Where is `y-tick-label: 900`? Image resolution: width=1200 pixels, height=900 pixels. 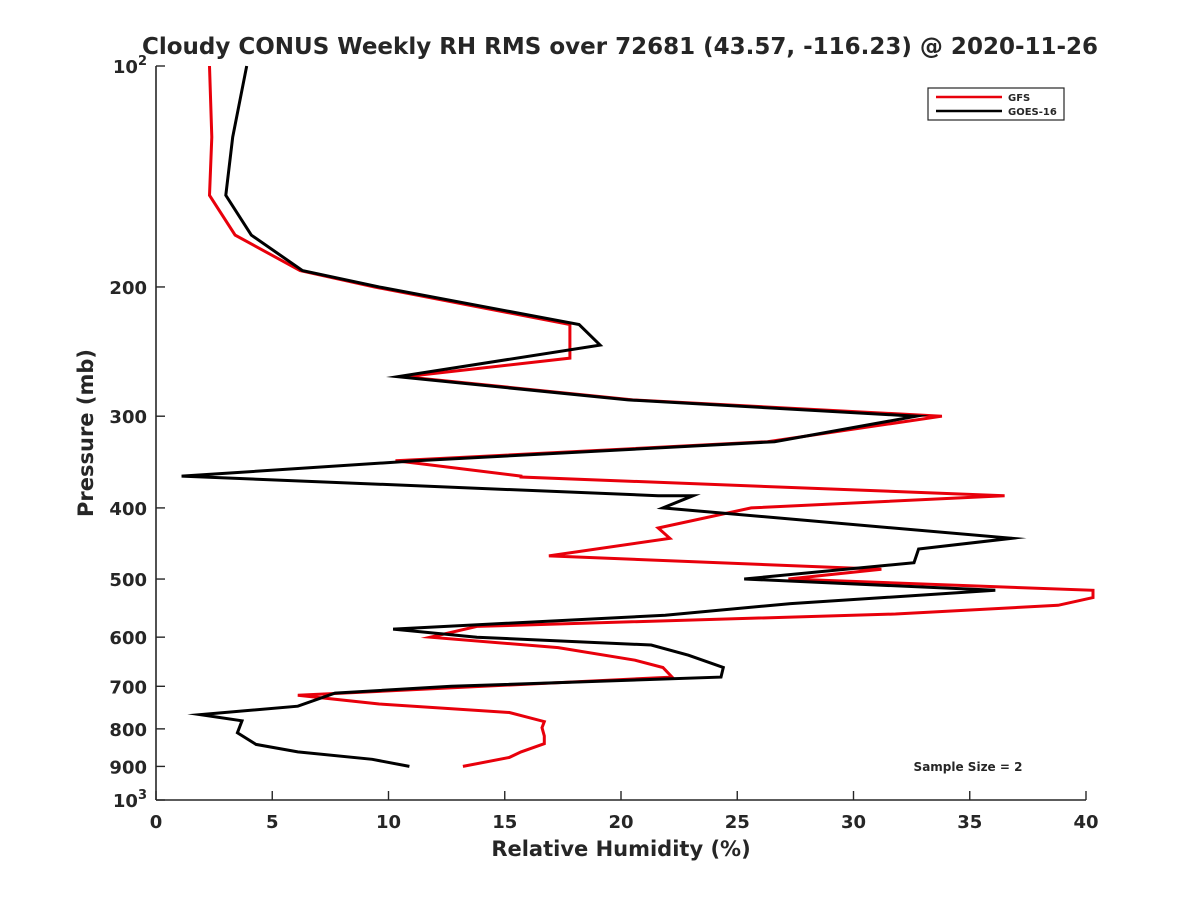 y-tick-label: 900 is located at coordinates (128, 767).